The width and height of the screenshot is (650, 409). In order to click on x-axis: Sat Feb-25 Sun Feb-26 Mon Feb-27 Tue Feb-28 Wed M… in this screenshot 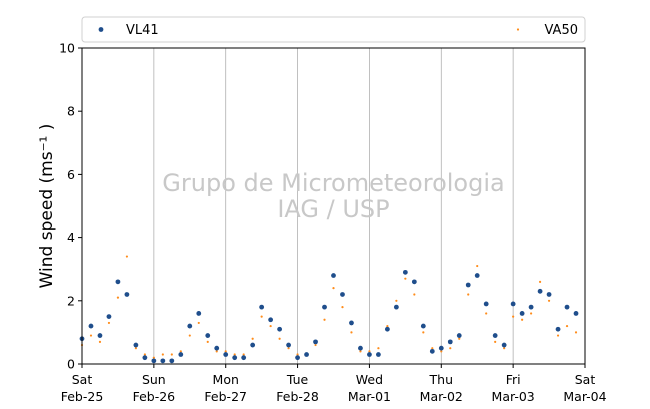, I will do `click(334, 384)`.